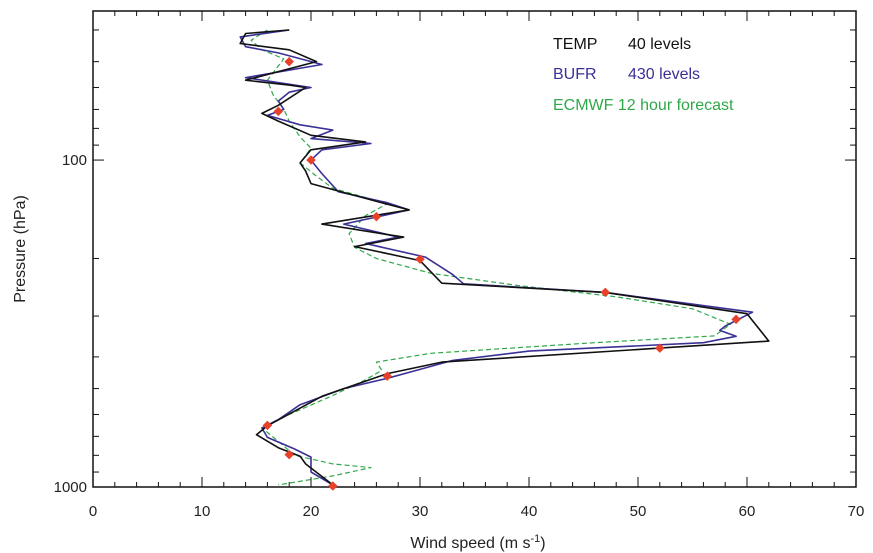 The height and width of the screenshot is (553, 873). Describe the element at coordinates (70, 324) in the screenshot. I see `y-tick-labels: 100 1000` at that location.